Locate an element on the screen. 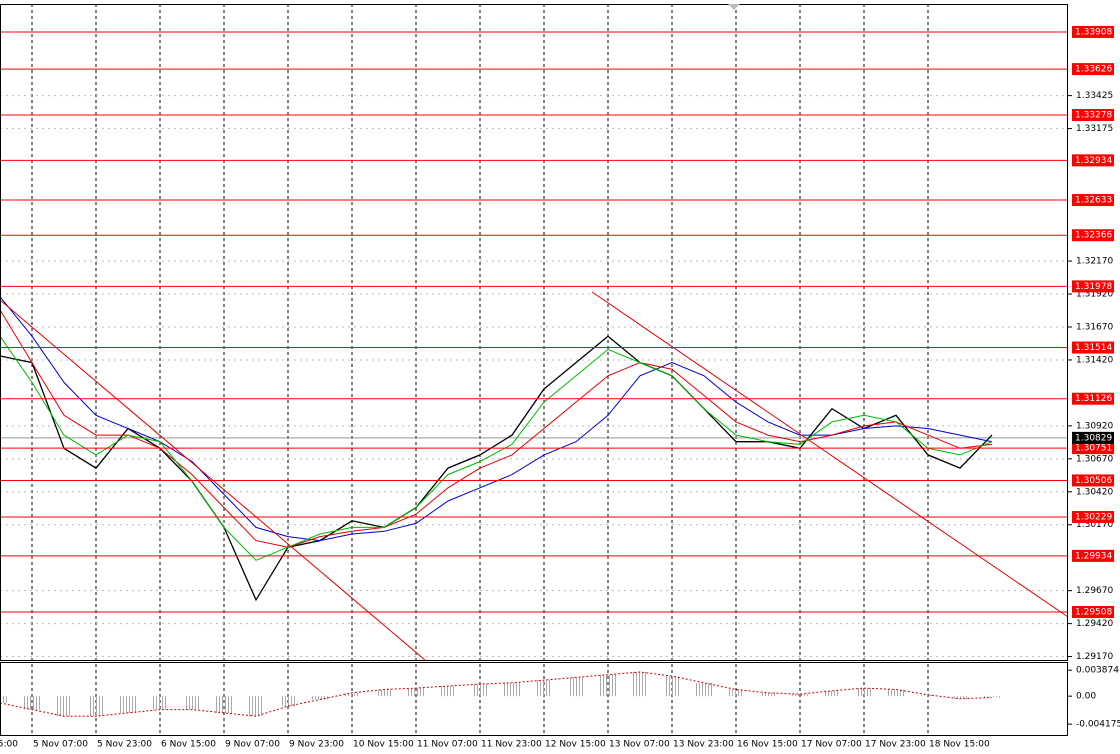  x-tick-label: 17 Nov 07:00 is located at coordinates (831, 745).